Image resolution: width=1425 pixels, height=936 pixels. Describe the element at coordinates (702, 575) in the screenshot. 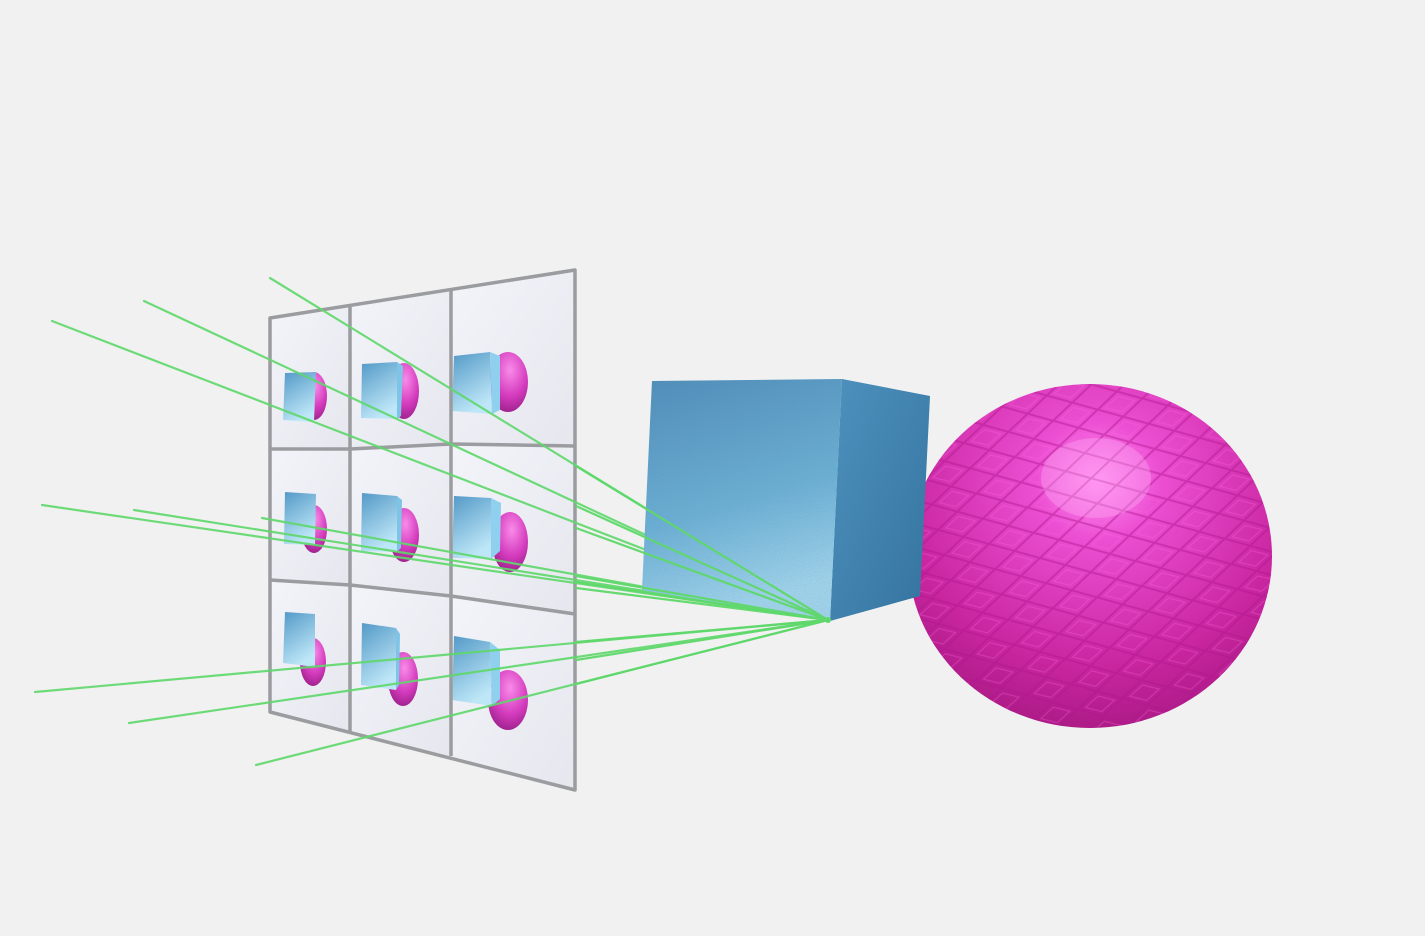

I see `rays-over-cube` at that location.